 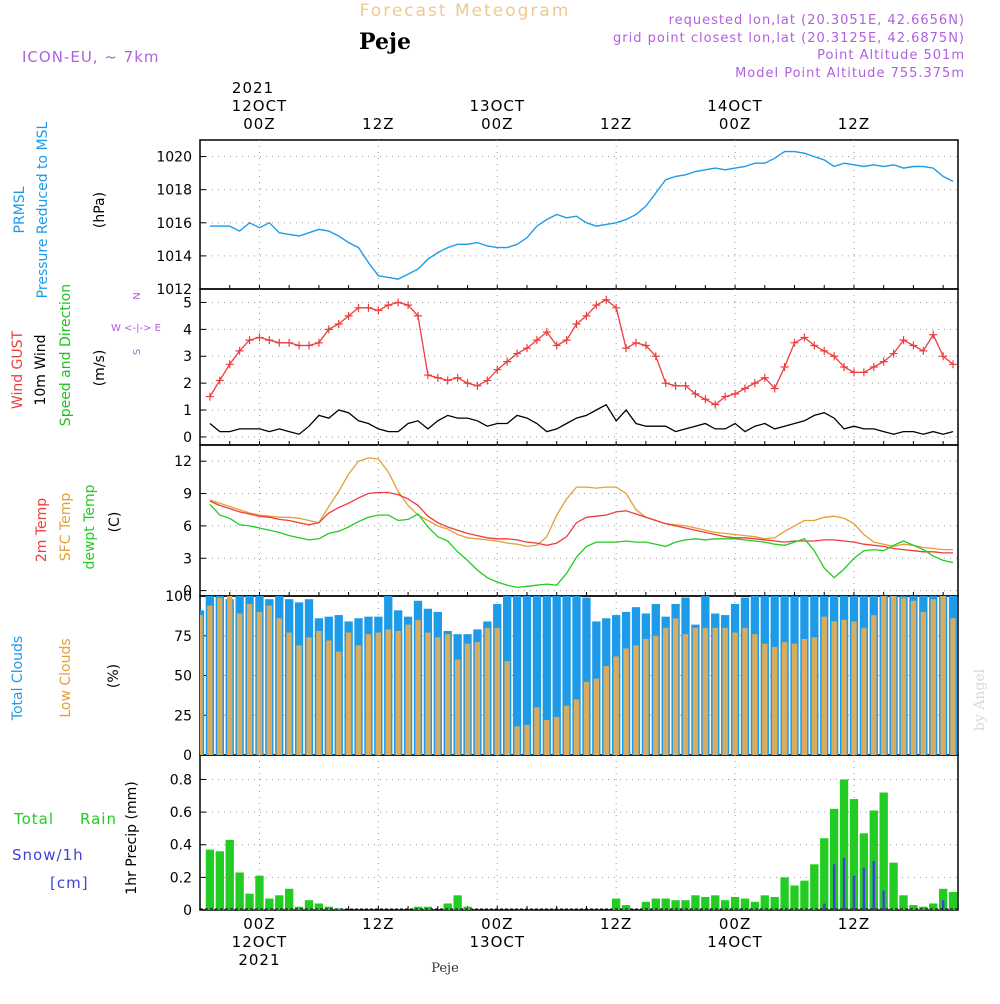 What do you see at coordinates (181, 813) in the screenshot?
I see `ytick-label: 0.6` at bounding box center [181, 813].